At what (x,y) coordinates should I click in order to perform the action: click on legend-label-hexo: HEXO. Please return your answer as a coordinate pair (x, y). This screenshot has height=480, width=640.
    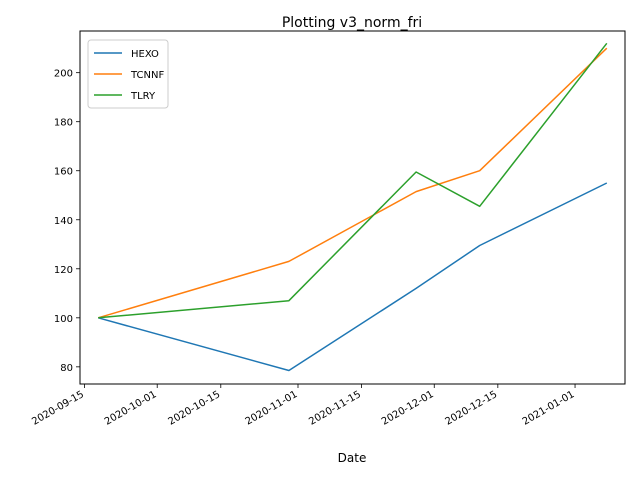
    Looking at the image, I should click on (145, 54).